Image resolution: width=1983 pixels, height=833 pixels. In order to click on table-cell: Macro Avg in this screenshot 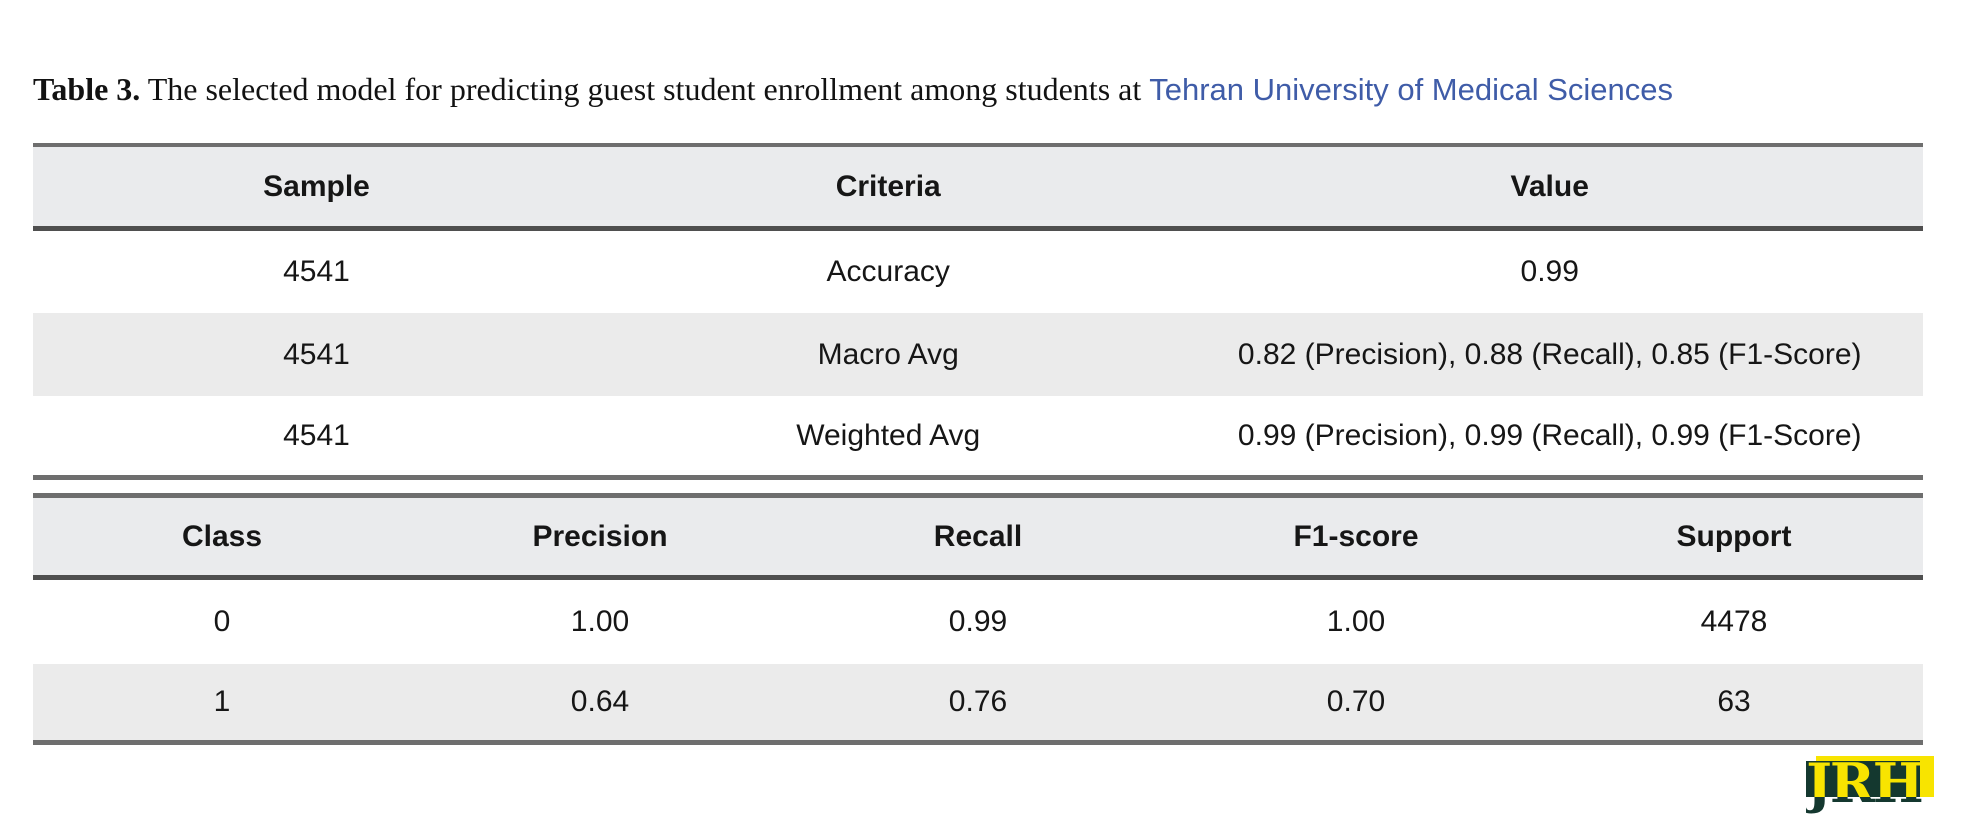, I will do `click(888, 354)`.